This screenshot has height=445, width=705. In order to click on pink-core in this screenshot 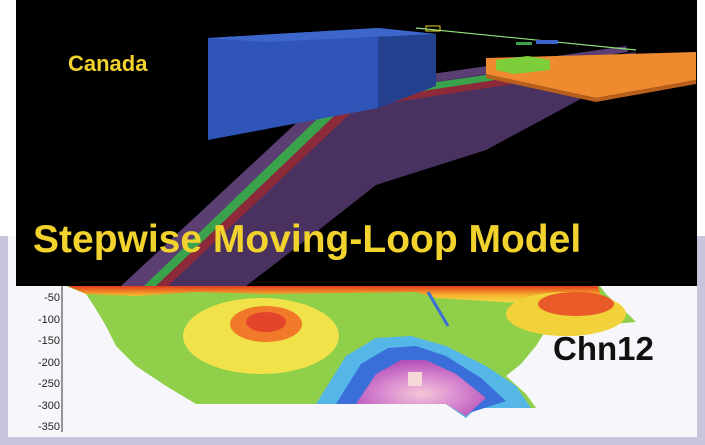, I will do `click(421, 388)`.